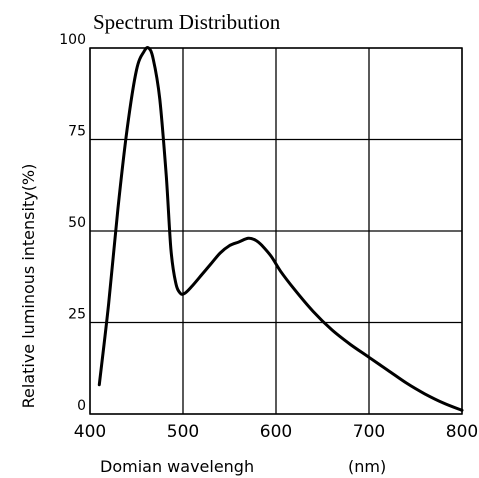 This screenshot has width=479, height=478. I want to click on x-tick-labels: 400 500 600 700 800, so click(276, 432).